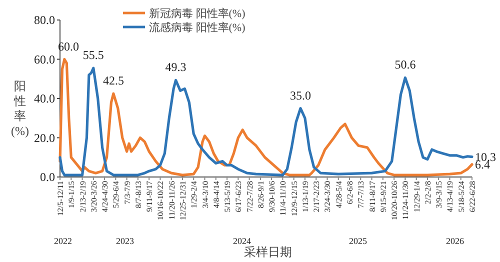 The height and width of the screenshot is (262, 500). What do you see at coordinates (350, 192) in the screenshot?
I see `x-tick-label: 6/2-6/8` at bounding box center [350, 192].